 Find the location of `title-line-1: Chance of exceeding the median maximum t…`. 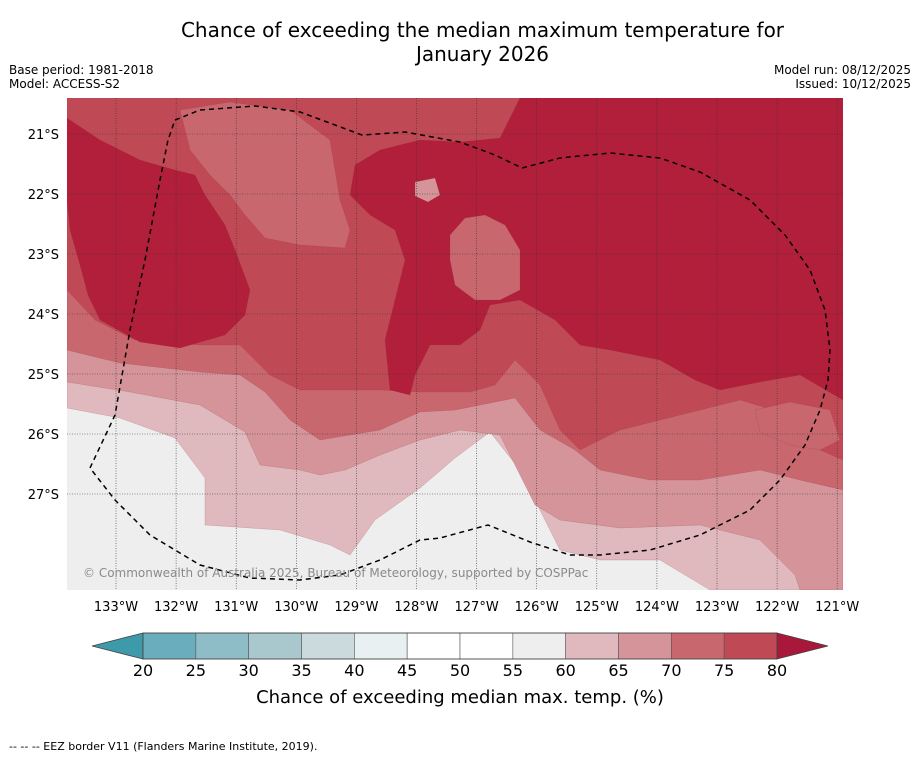

title-line-1: Chance of exceeding the median maximum t… is located at coordinates (482, 30).